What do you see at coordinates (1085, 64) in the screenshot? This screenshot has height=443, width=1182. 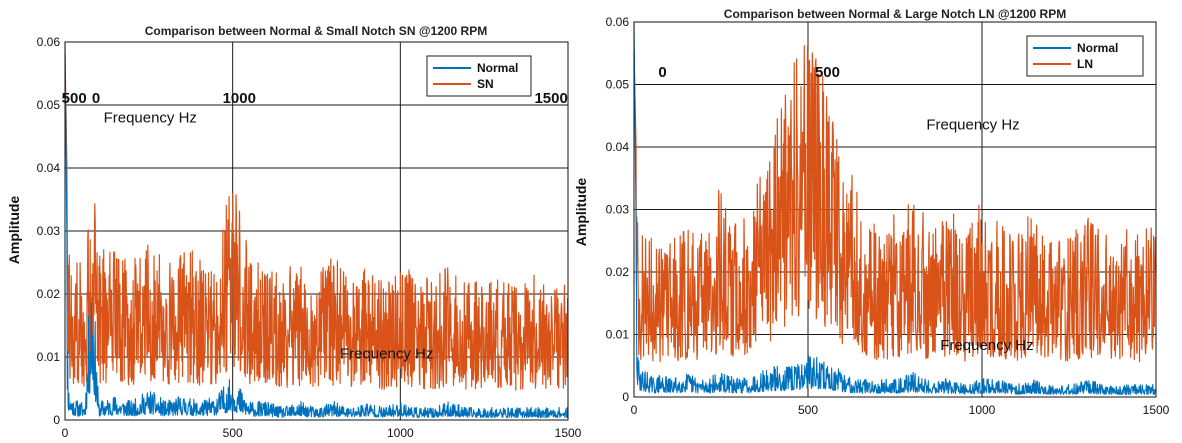 I see `legend-entry: LN` at bounding box center [1085, 64].